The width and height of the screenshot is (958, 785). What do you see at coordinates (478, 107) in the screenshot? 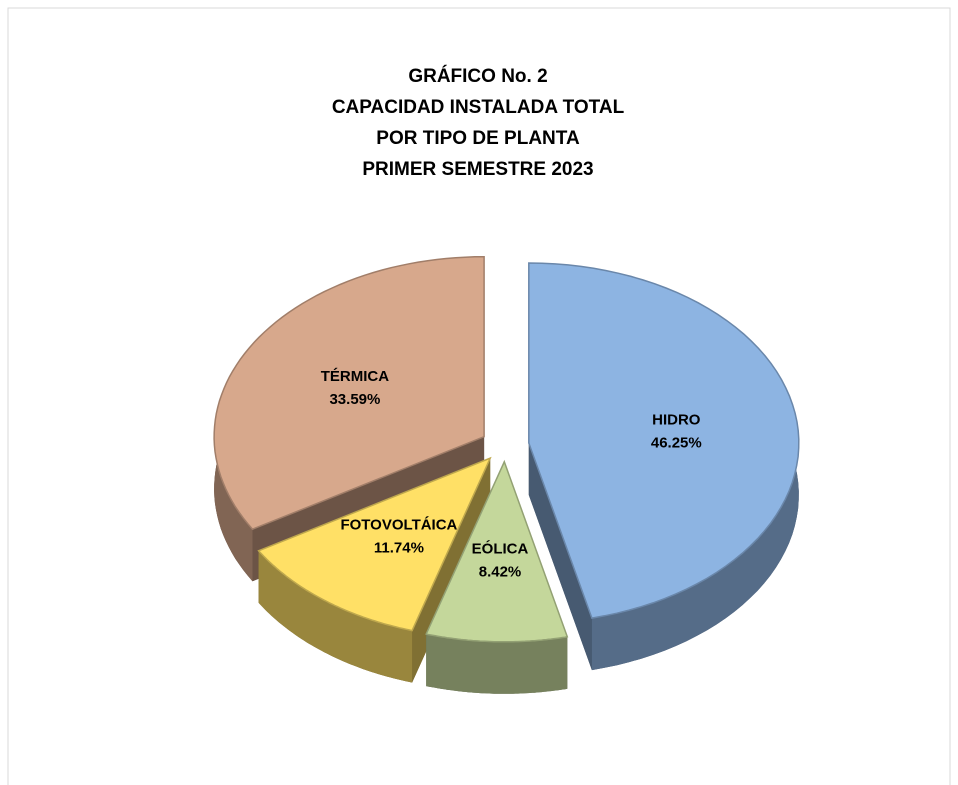
I see `chart-title: CAPACIDAD INSTALADA TOTAL` at bounding box center [478, 107].